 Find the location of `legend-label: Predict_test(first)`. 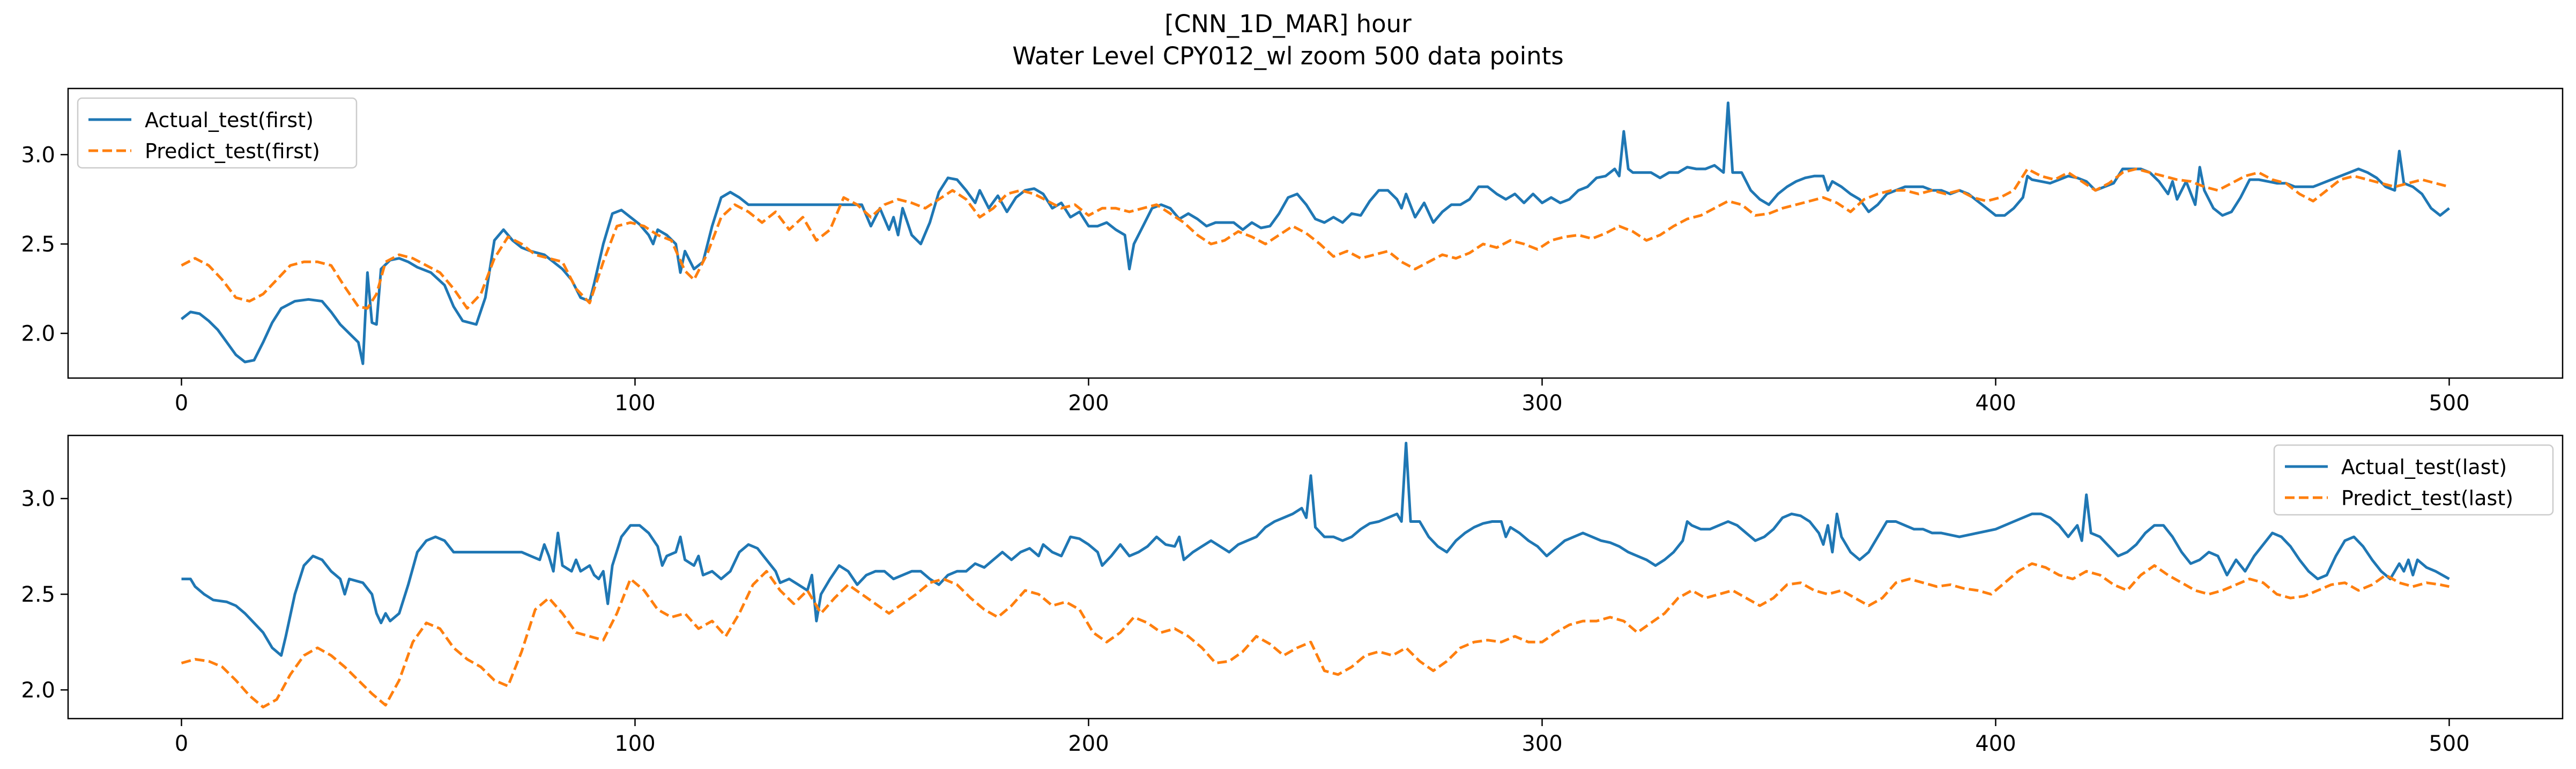

legend-label: Predict_test(first) is located at coordinates (233, 151).